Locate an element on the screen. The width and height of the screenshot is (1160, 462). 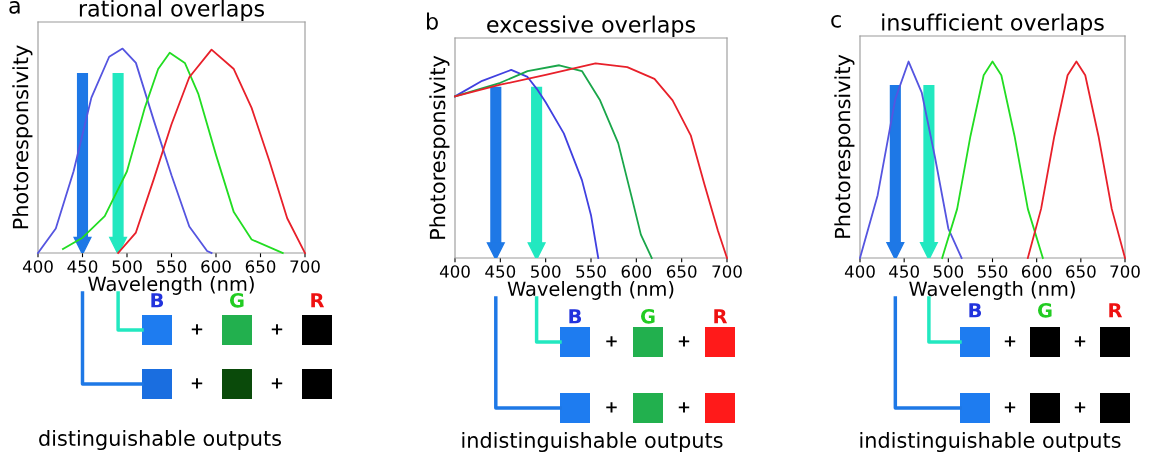
chart-title: excessive overlaps is located at coordinates (591, 26).